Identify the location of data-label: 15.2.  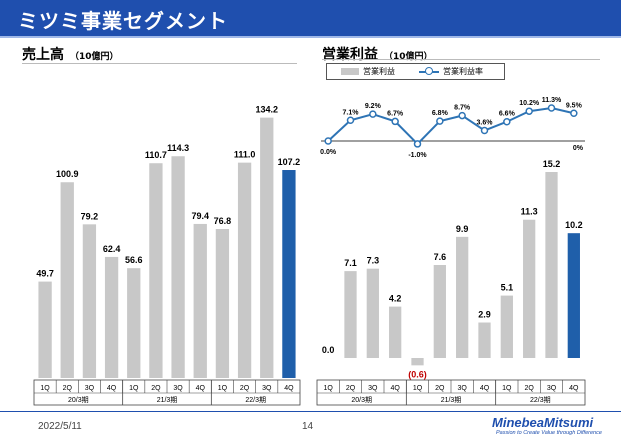
(552, 164).